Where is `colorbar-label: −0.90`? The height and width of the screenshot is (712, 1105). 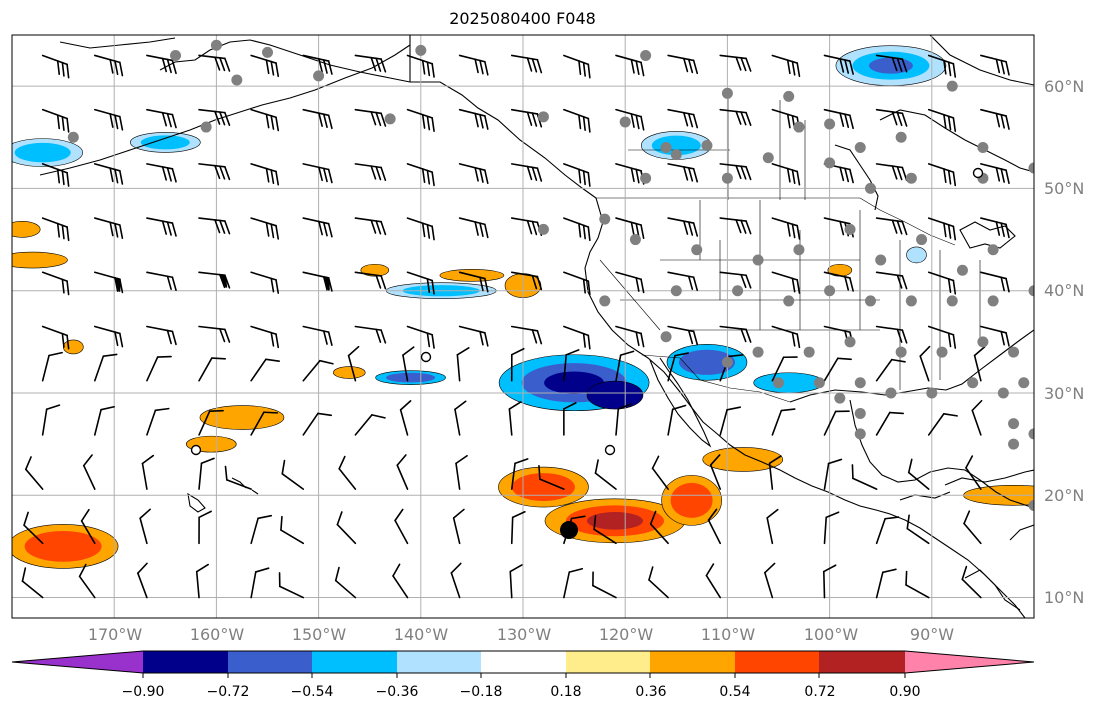 colorbar-label: −0.90 is located at coordinates (143, 692).